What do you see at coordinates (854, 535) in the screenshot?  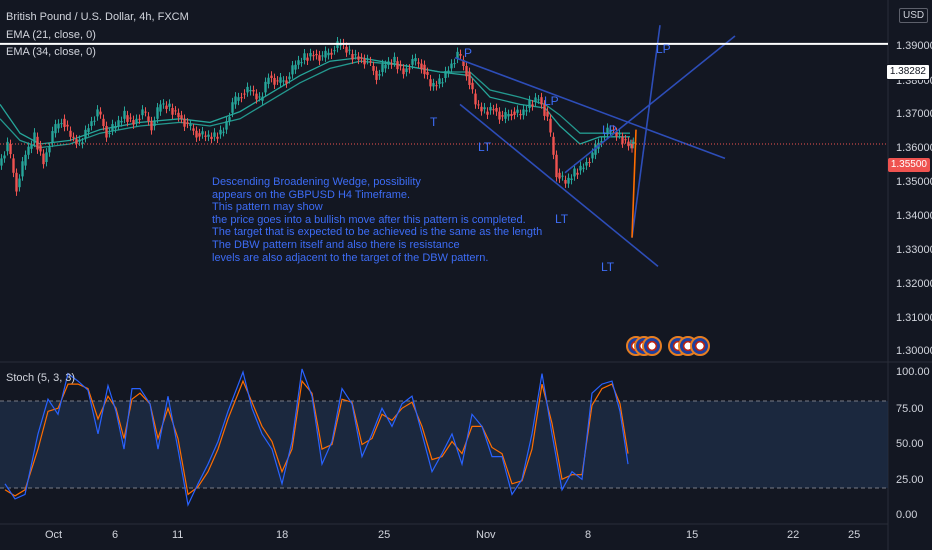 I see `time-tick: 25` at bounding box center [854, 535].